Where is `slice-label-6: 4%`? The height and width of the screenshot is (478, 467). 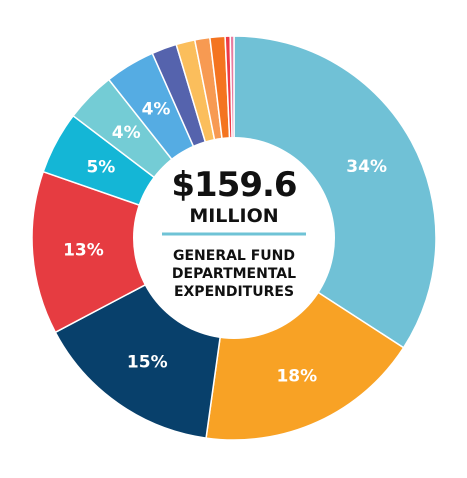 slice-label-6: 4% is located at coordinates (126, 133).